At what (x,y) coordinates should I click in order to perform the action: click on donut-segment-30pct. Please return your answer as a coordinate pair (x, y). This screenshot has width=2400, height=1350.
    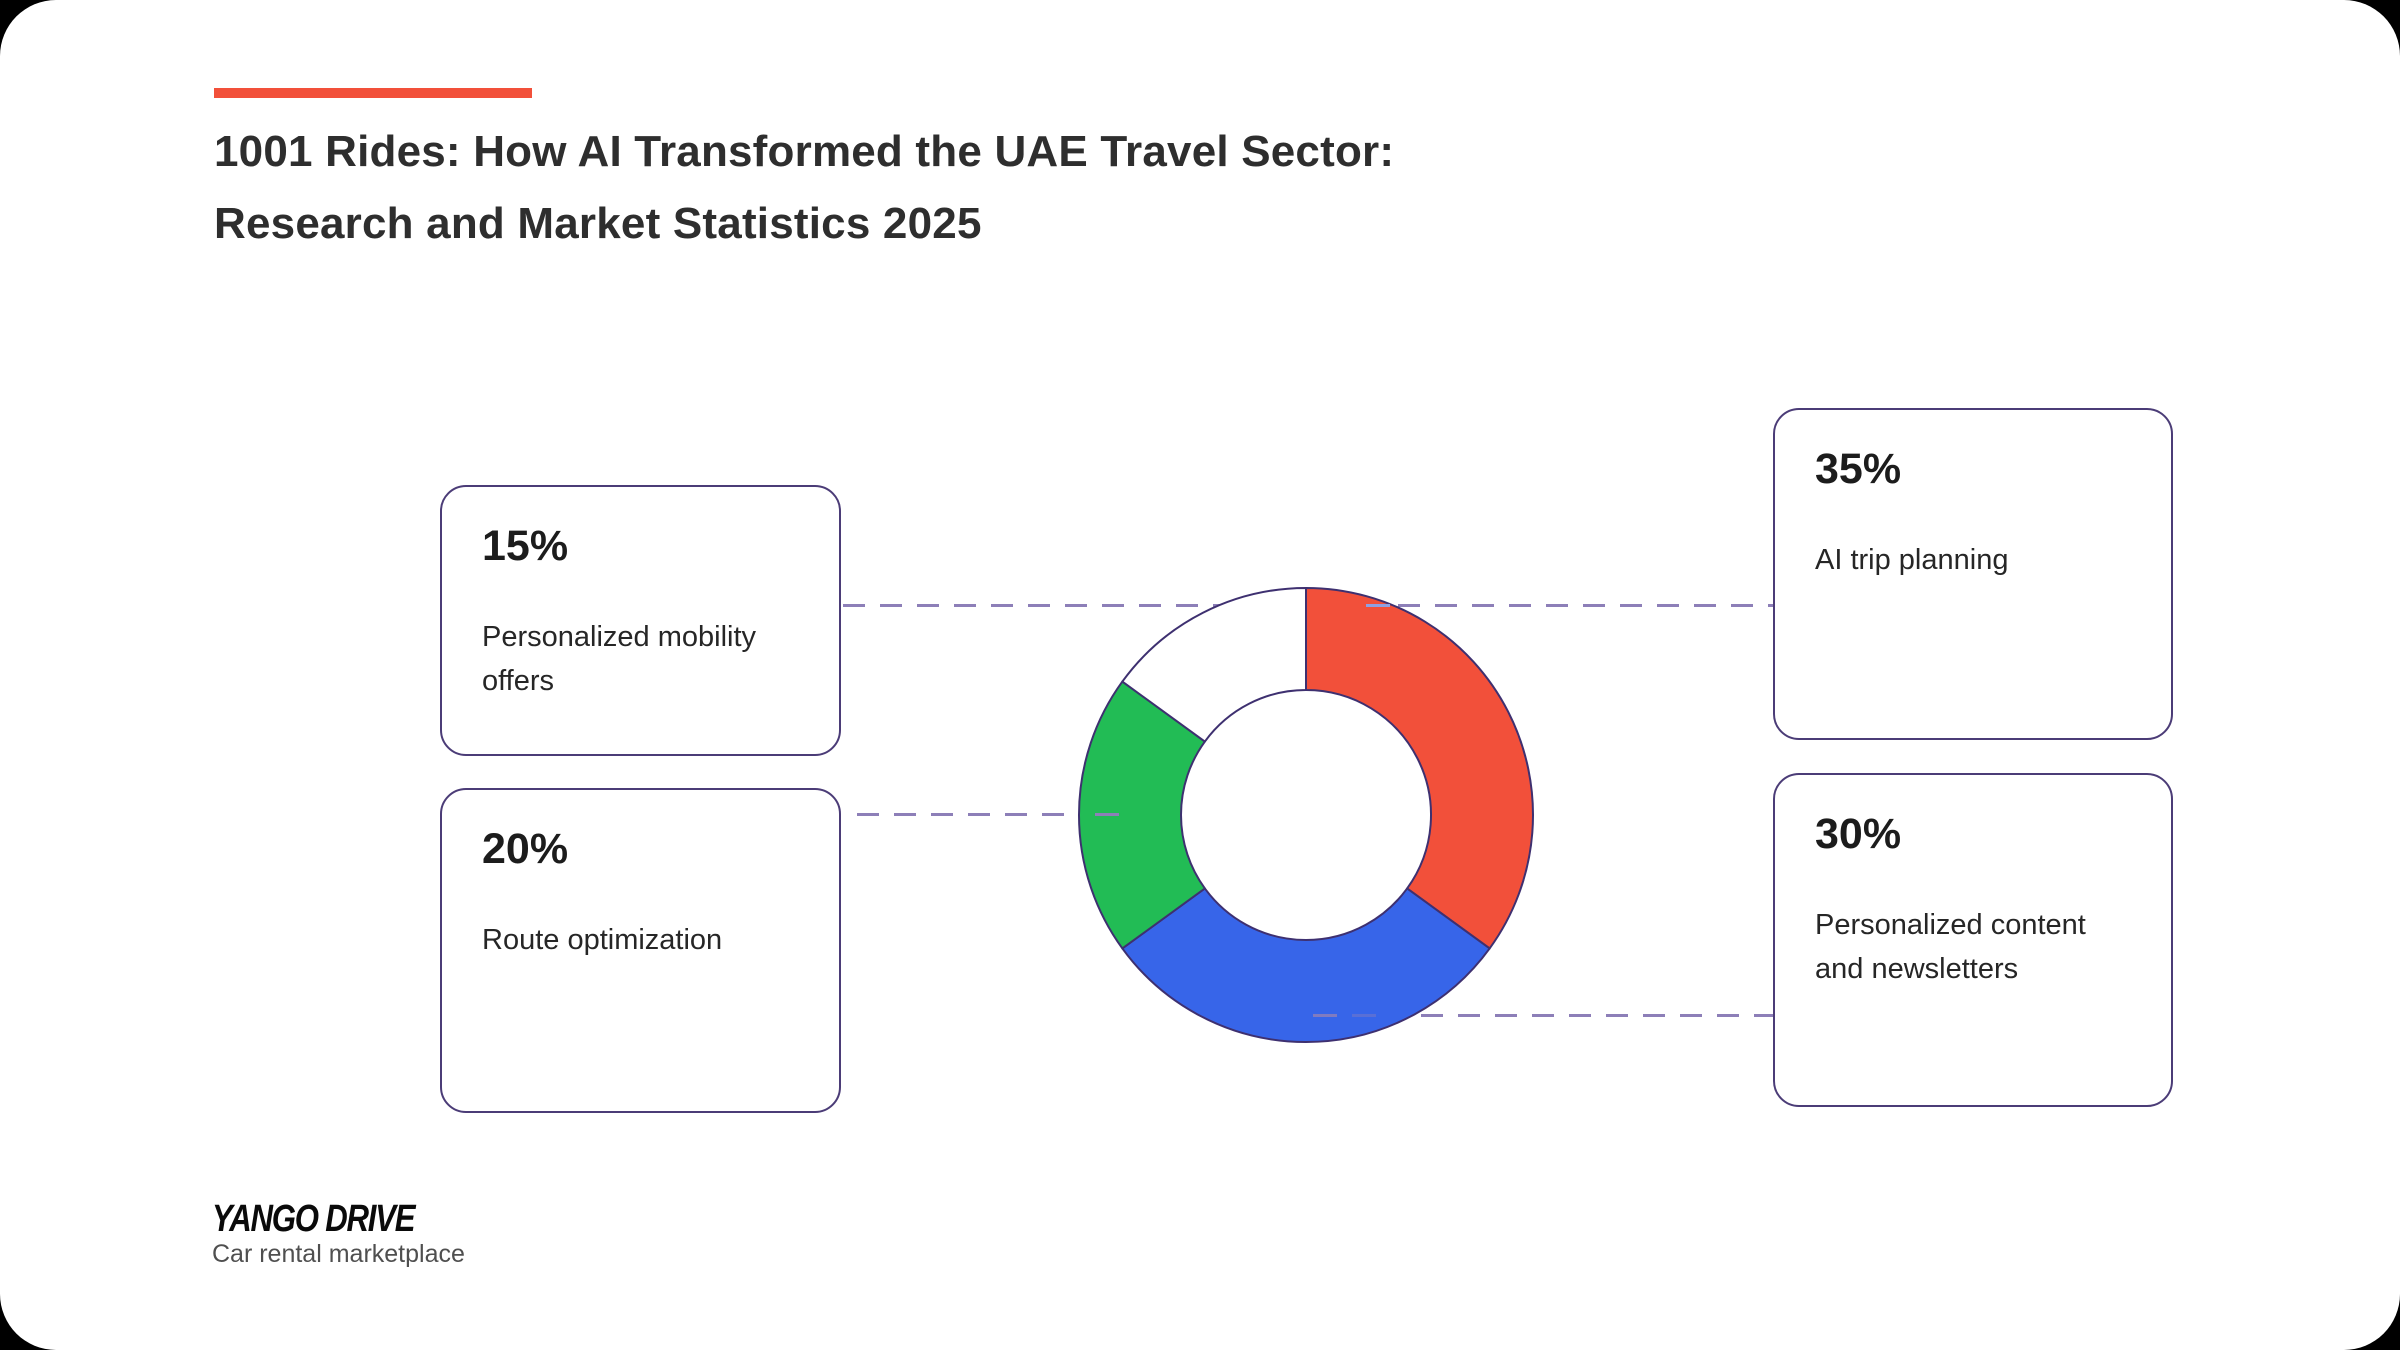
    Looking at the image, I should click on (1306, 965).